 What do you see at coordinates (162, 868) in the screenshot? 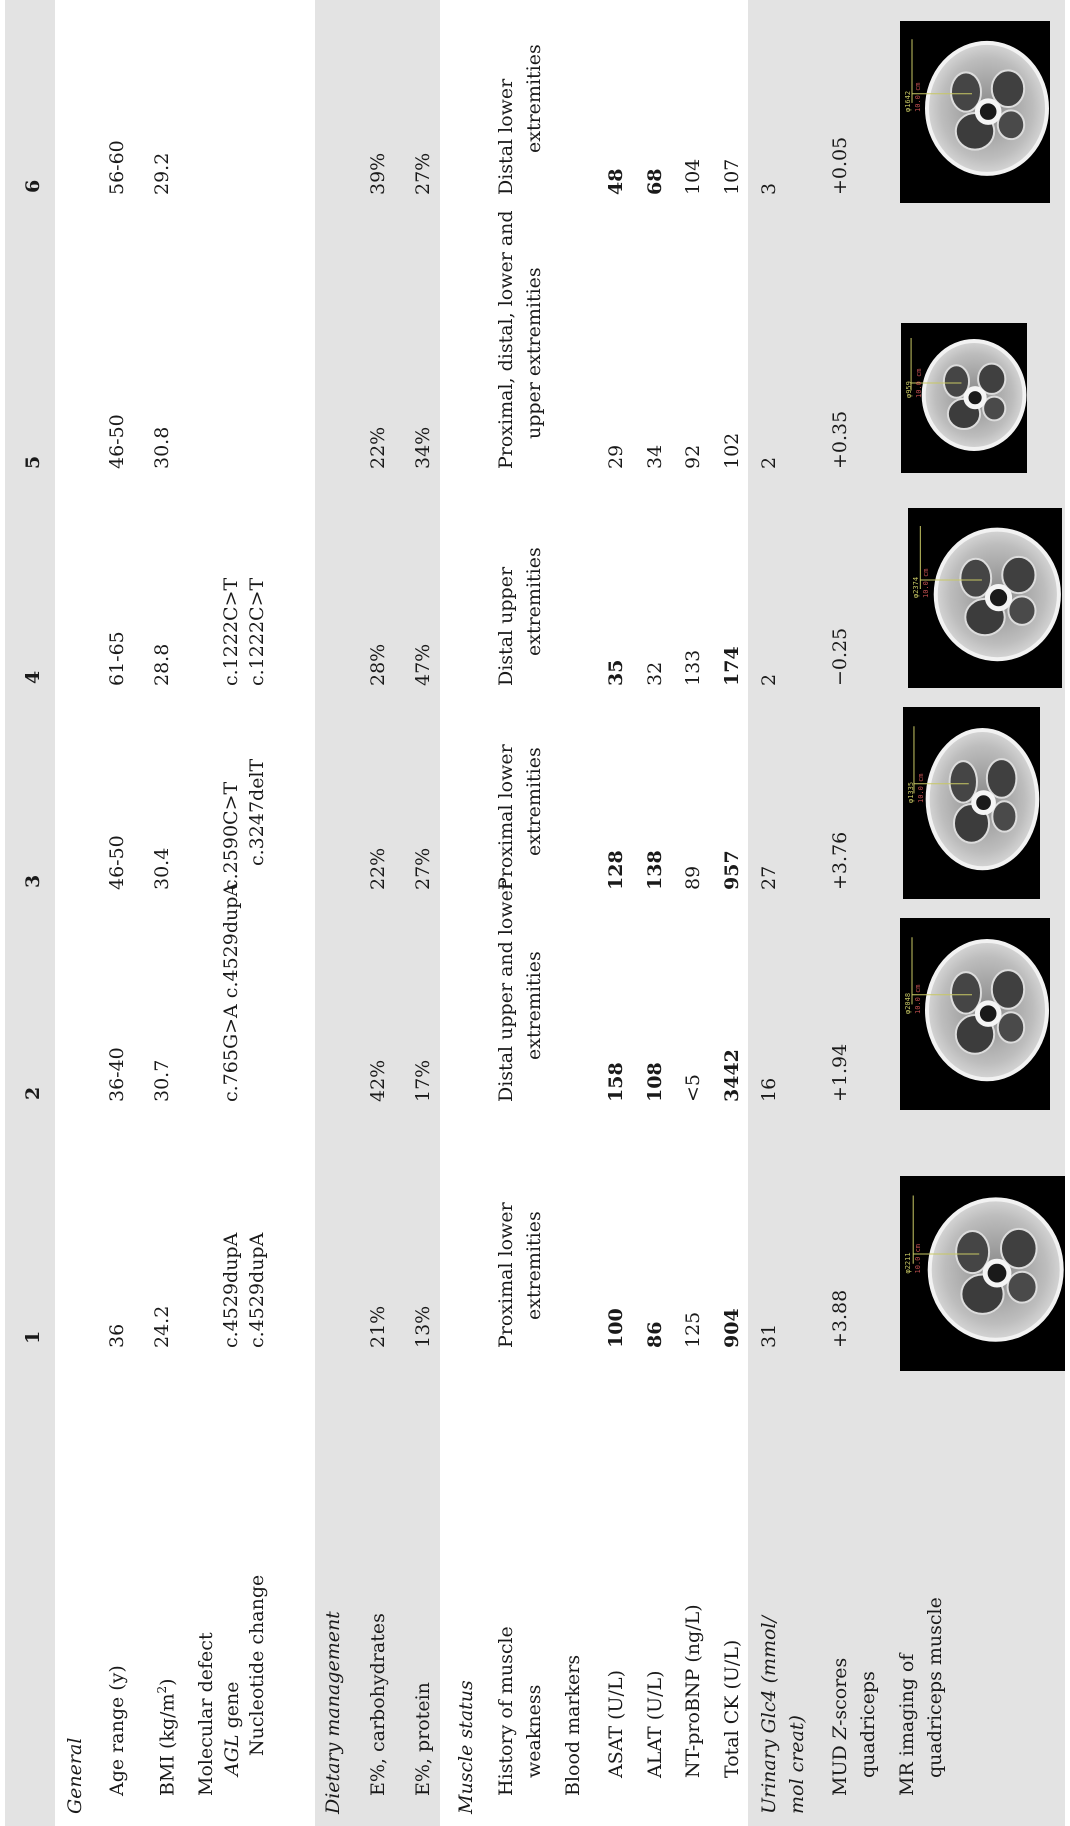
I see `cell-bmi-3: 30.4` at bounding box center [162, 868].